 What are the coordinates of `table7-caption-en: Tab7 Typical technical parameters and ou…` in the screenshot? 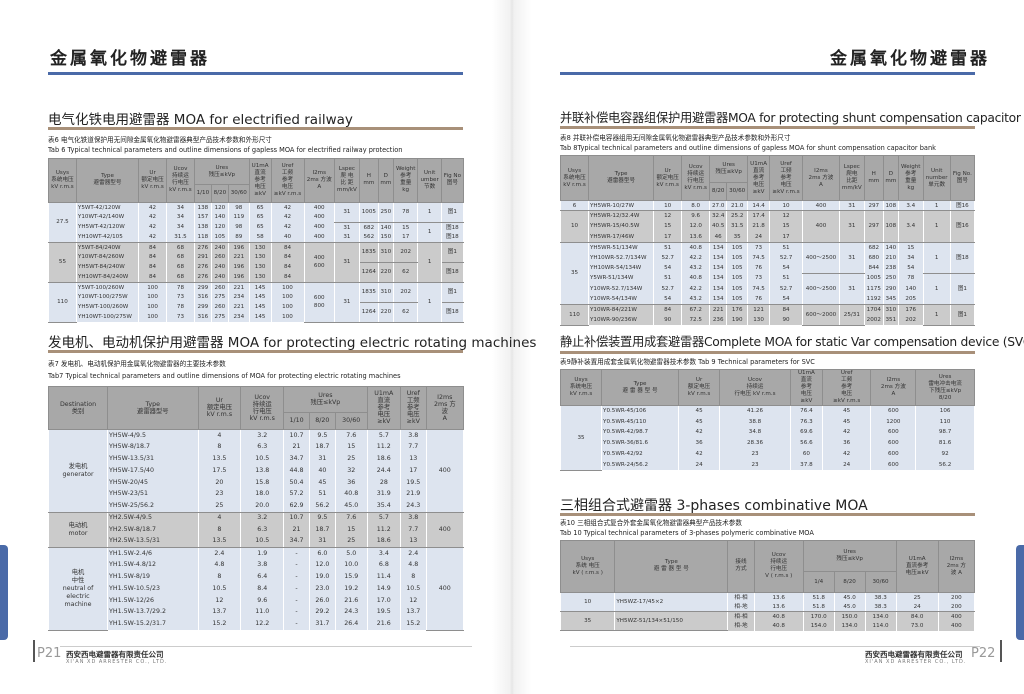 It's located at (224, 376).